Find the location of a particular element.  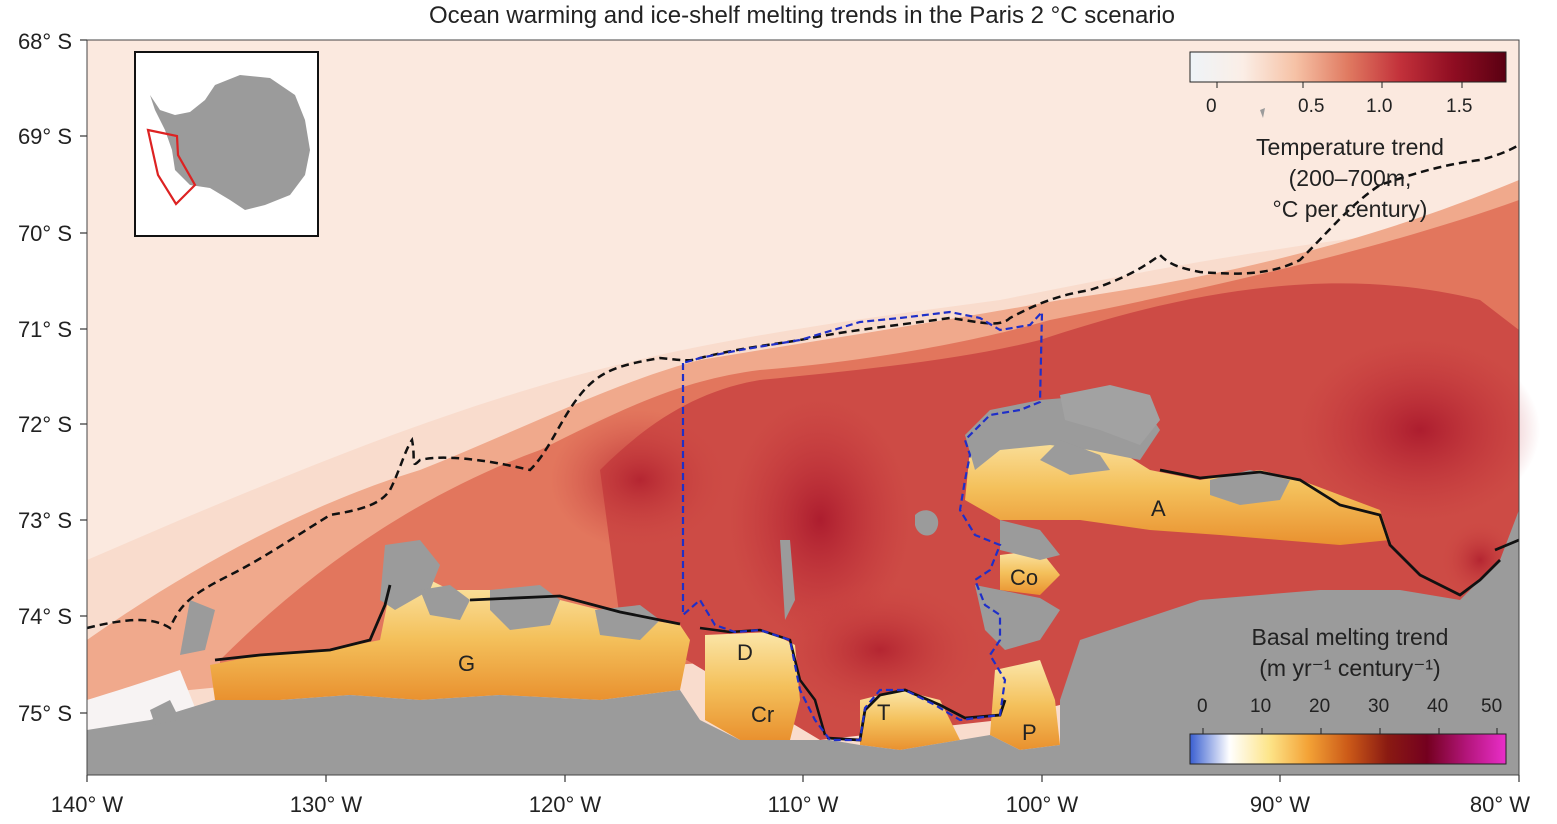

lat-label-70: 70° S is located at coordinates (44, 233).